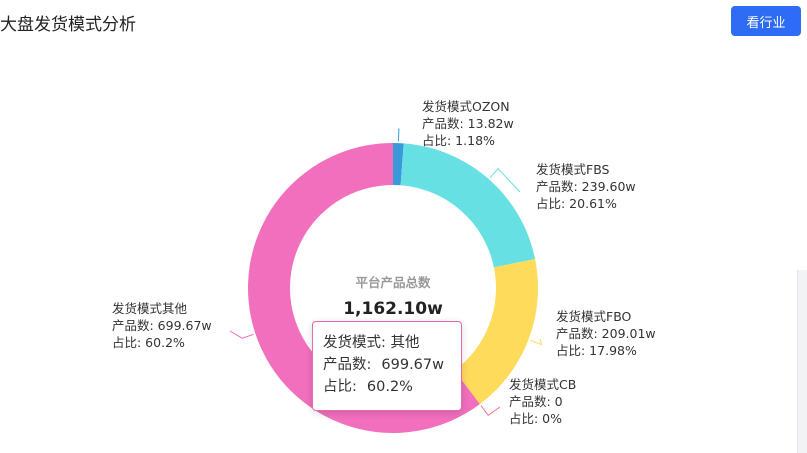  What do you see at coordinates (536, 401) in the screenshot?
I see `slice-label-count-cb: 产品数: 0` at bounding box center [536, 401].